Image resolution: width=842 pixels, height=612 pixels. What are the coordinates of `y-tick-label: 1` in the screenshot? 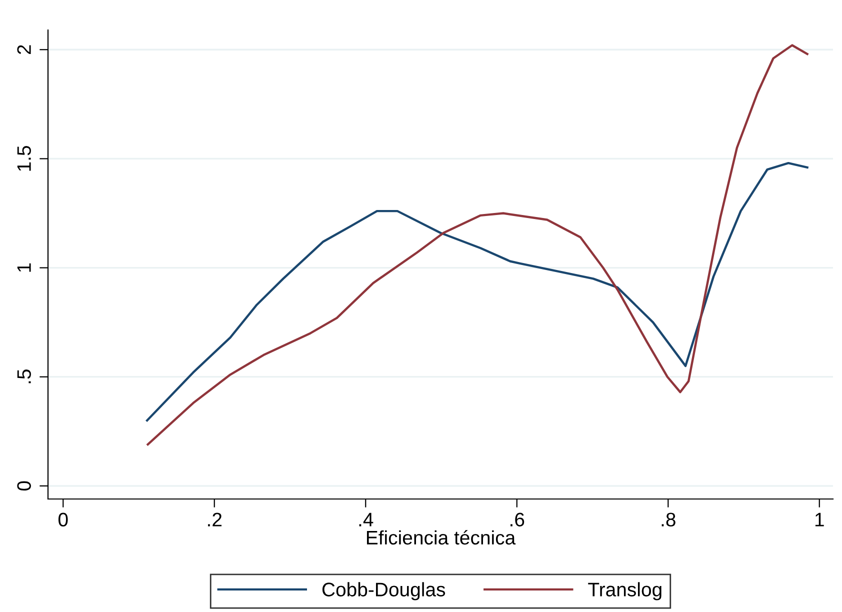 It's located at (24, 267).